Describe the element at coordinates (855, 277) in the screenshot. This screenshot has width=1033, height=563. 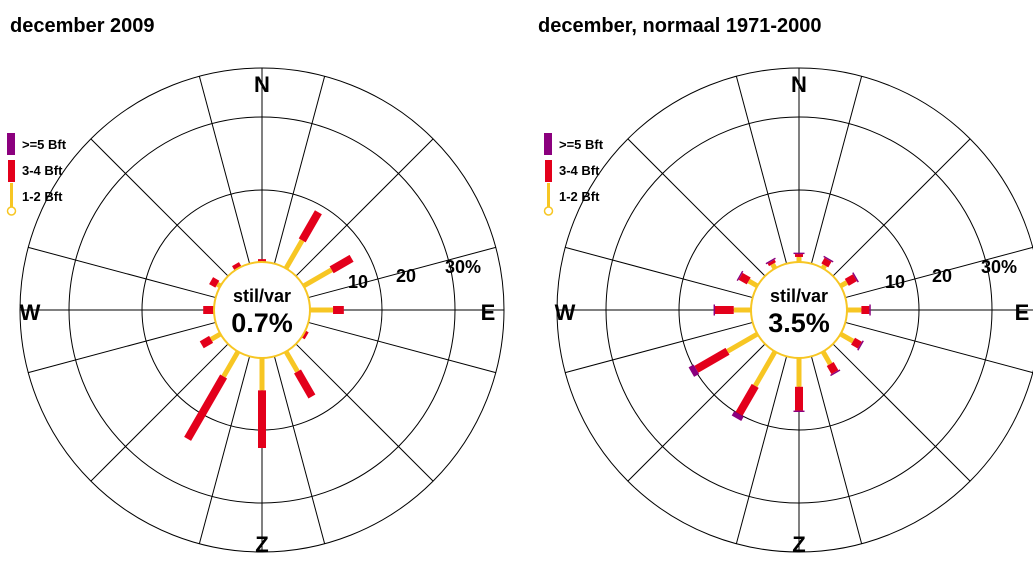
I see `bar-ene-bft-5-plus` at that location.